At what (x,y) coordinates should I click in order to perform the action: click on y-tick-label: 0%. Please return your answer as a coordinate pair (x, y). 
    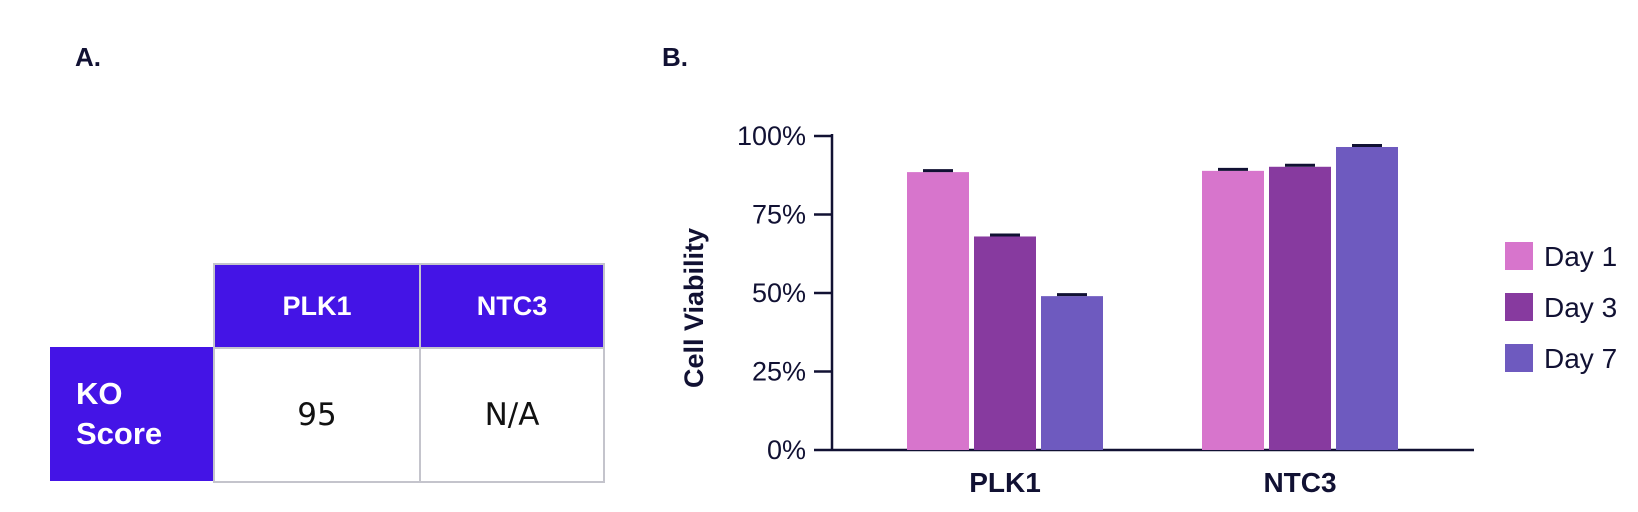
    Looking at the image, I should click on (786, 450).